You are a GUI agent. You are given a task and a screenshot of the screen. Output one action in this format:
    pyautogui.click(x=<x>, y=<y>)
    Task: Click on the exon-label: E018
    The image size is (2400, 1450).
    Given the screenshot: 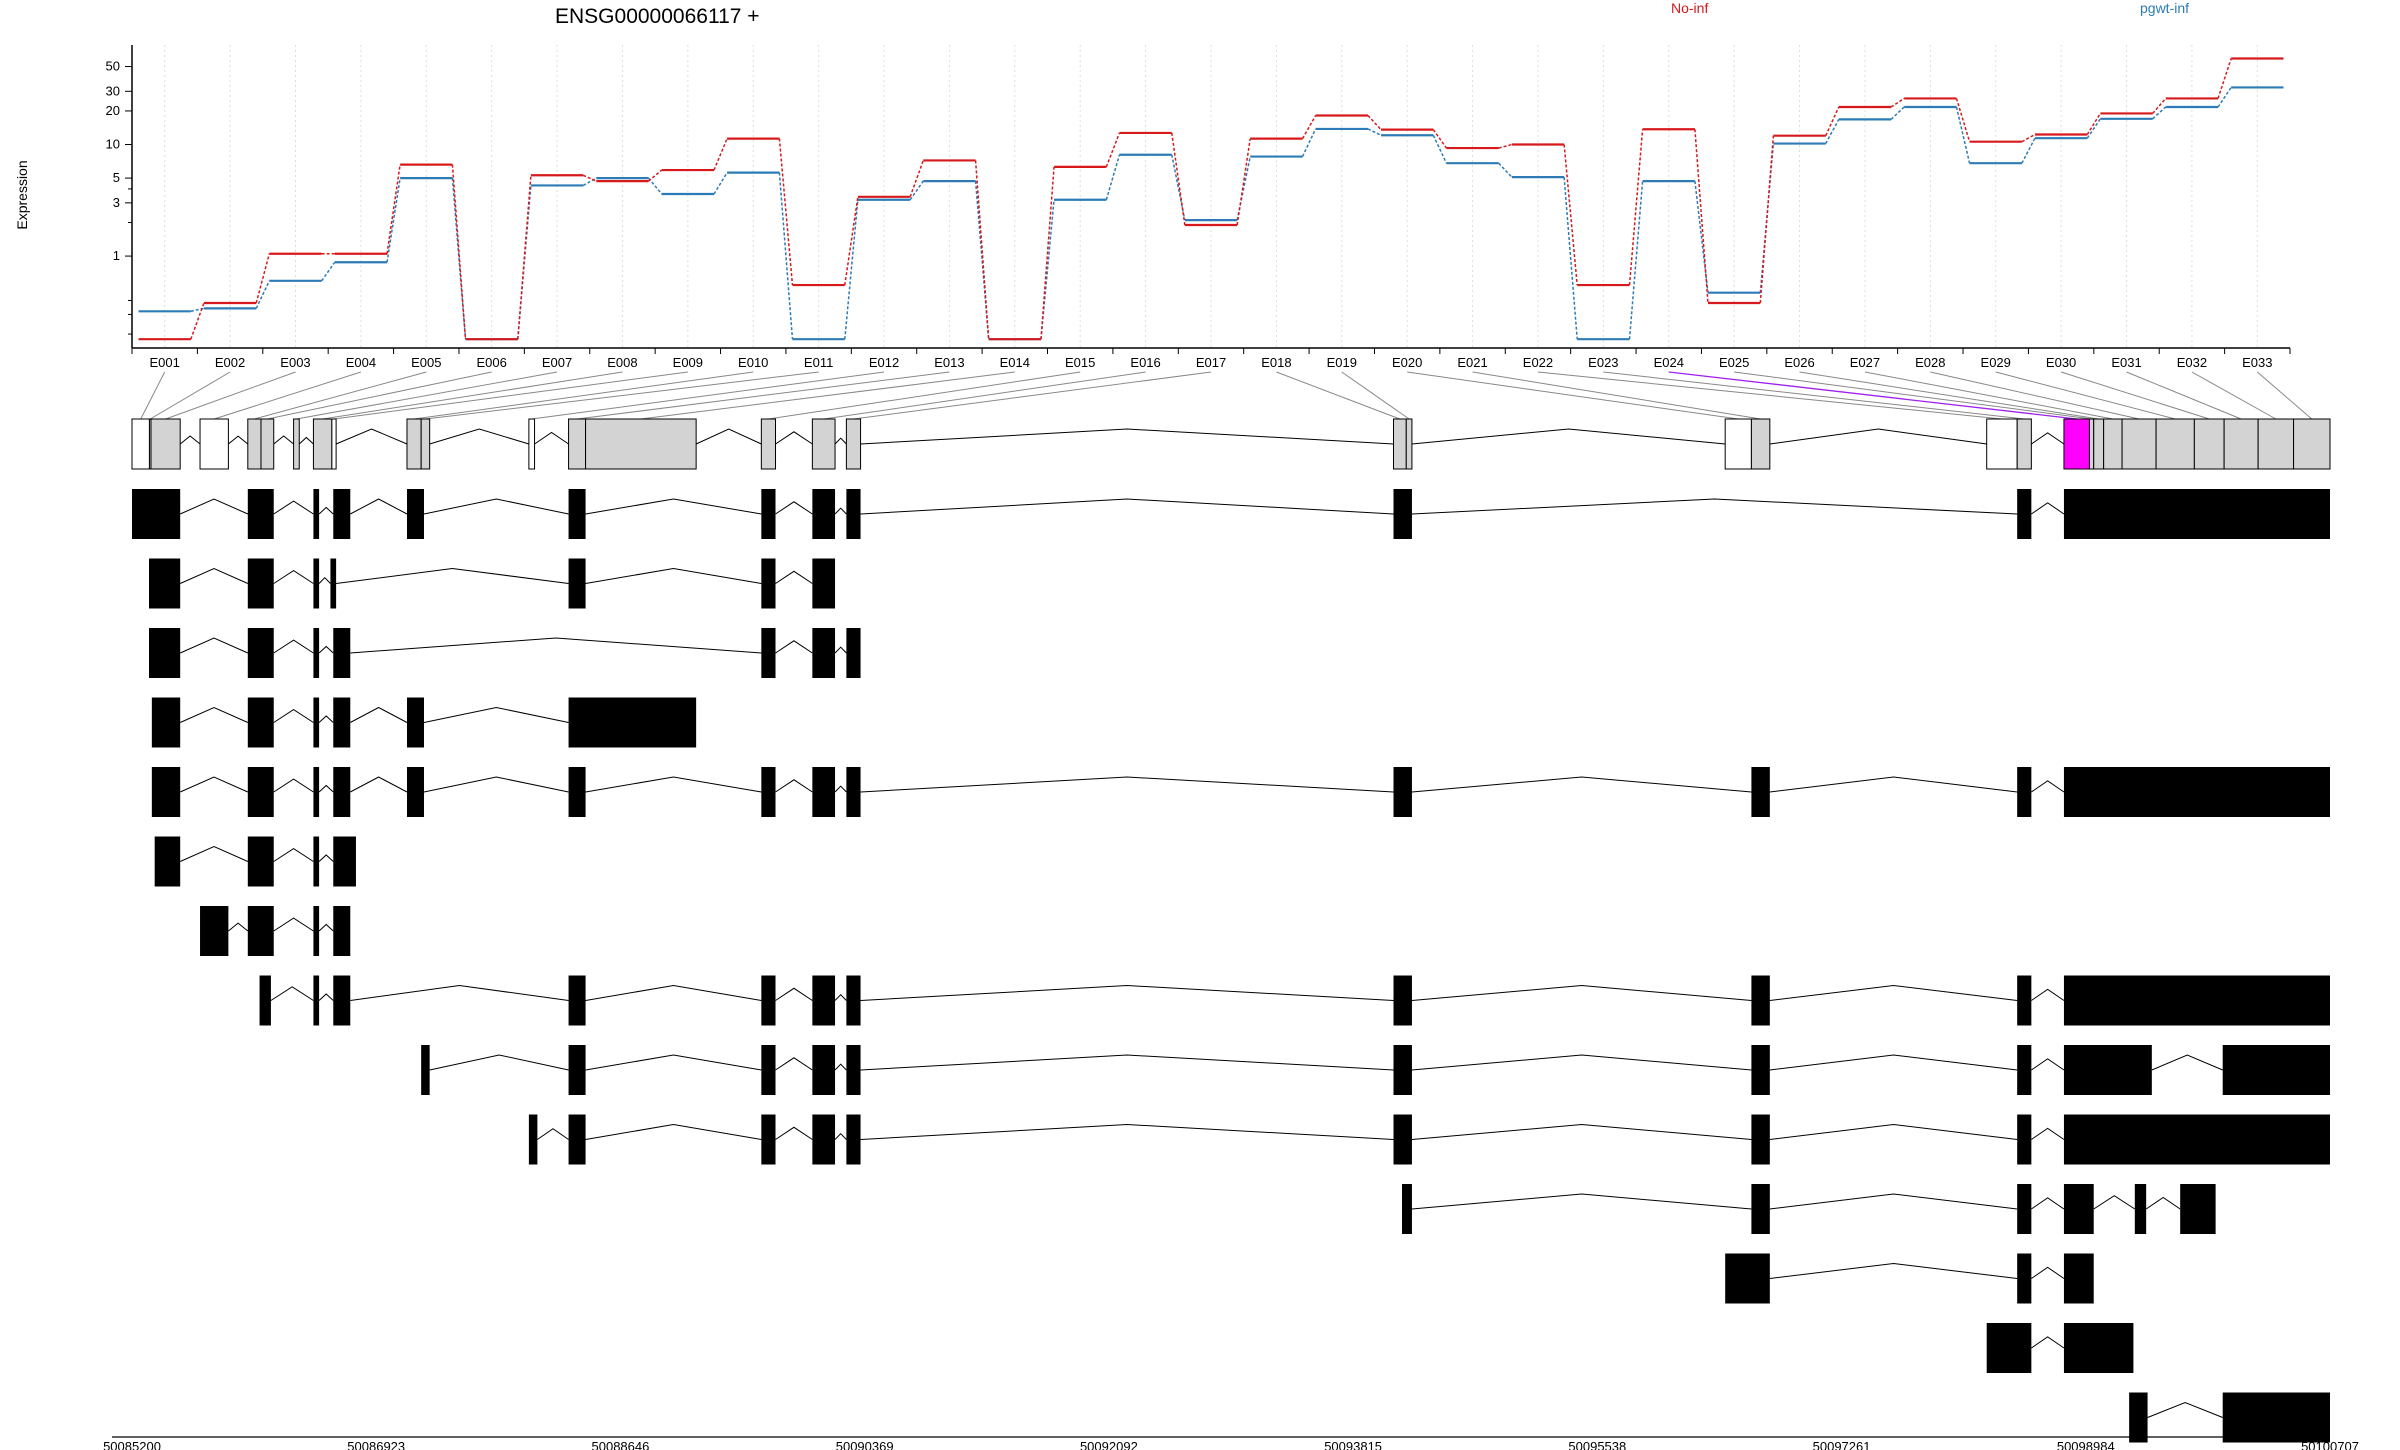 What is the action you would take?
    pyautogui.click(x=1276, y=362)
    